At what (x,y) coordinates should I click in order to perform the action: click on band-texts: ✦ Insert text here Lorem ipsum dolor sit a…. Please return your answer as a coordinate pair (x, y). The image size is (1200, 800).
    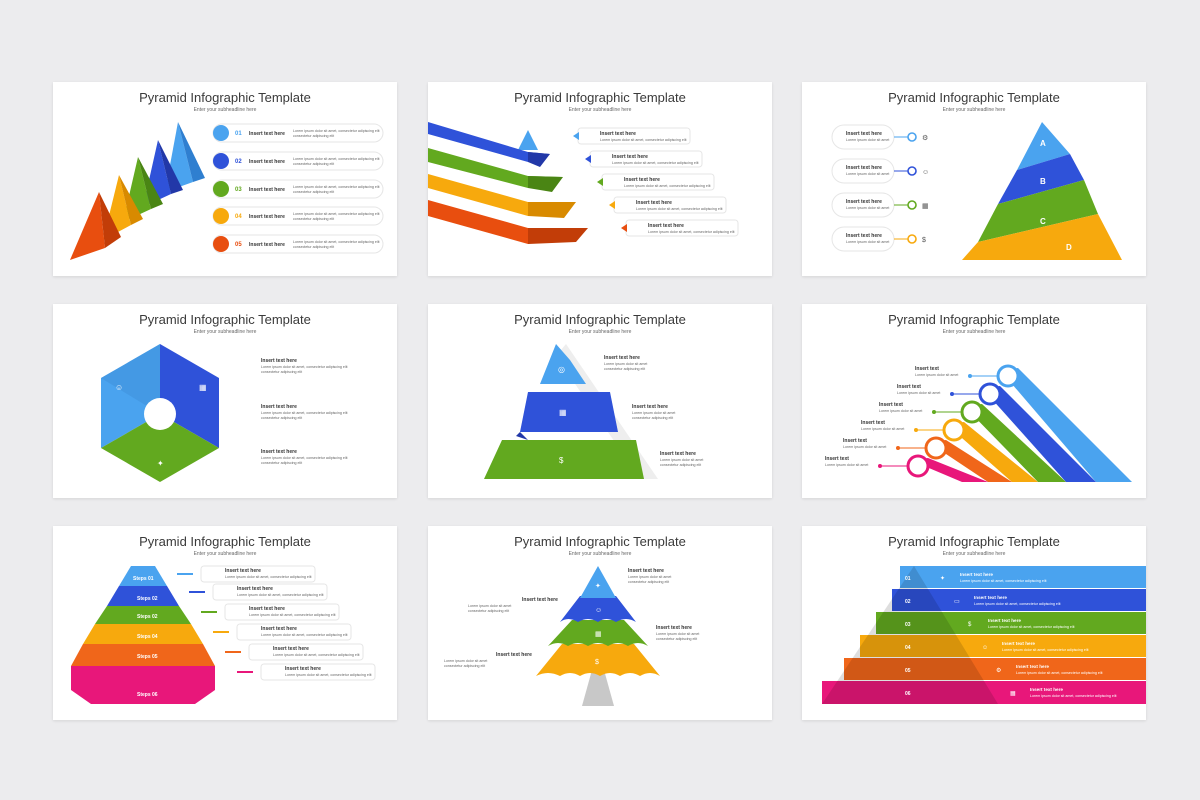
    Looking at the image, I should click on (1028, 635).